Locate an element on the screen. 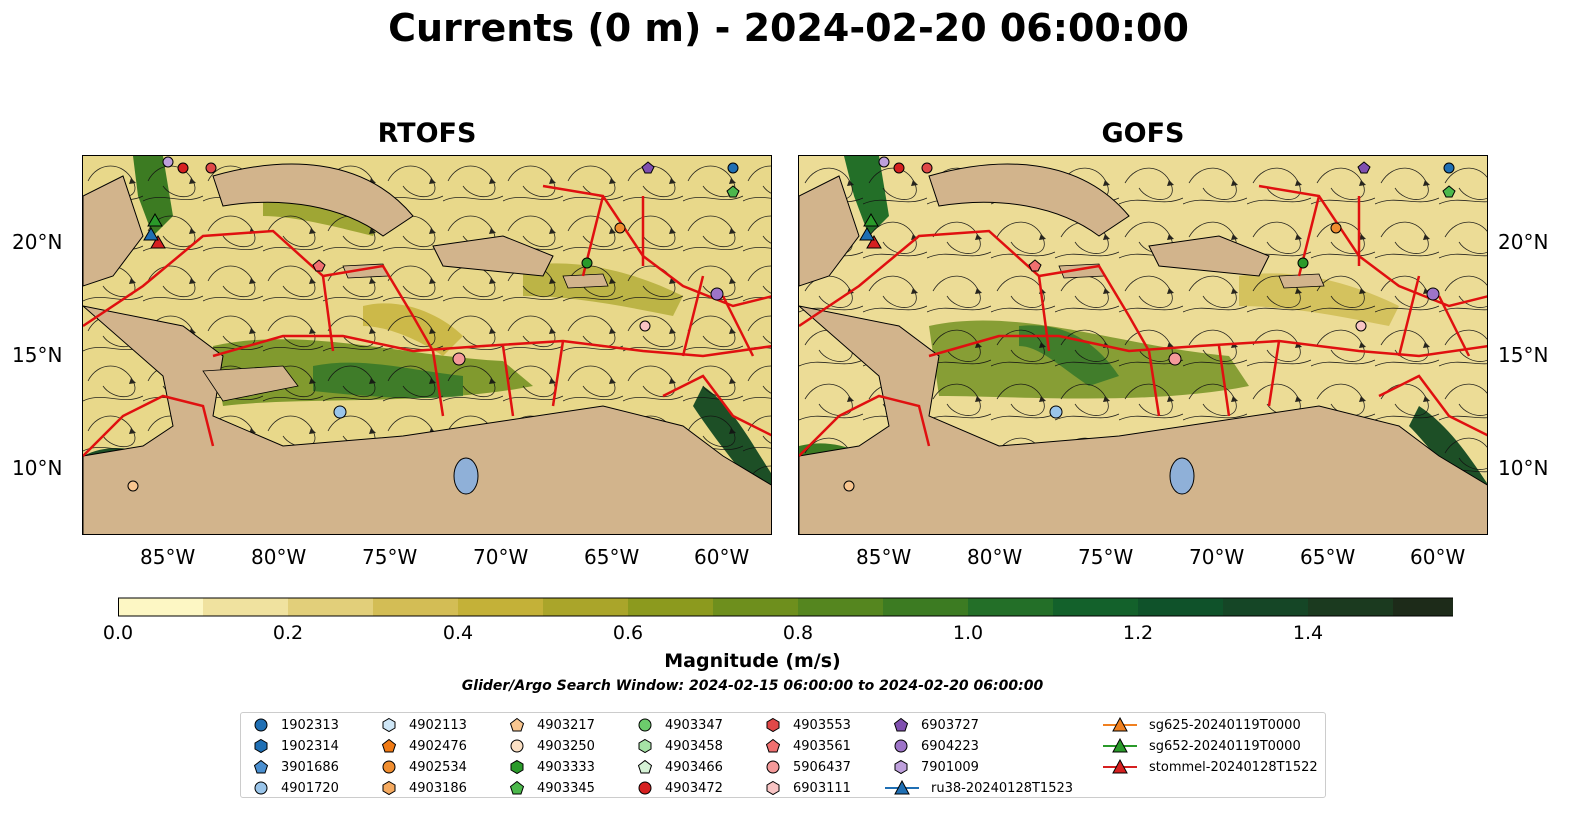 This screenshot has height=827, width=1577. legend-item: 4903466 is located at coordinates (680, 767).